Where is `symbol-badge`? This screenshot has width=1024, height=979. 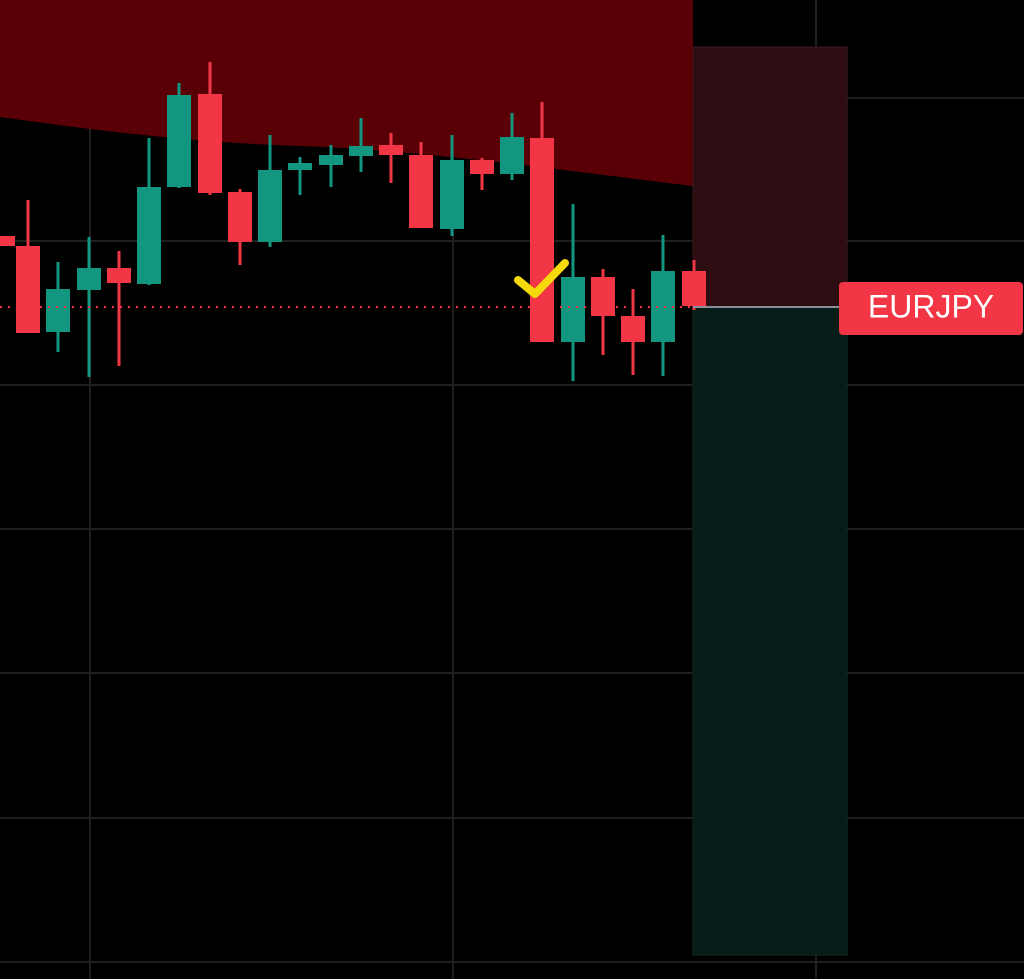 symbol-badge is located at coordinates (931, 308).